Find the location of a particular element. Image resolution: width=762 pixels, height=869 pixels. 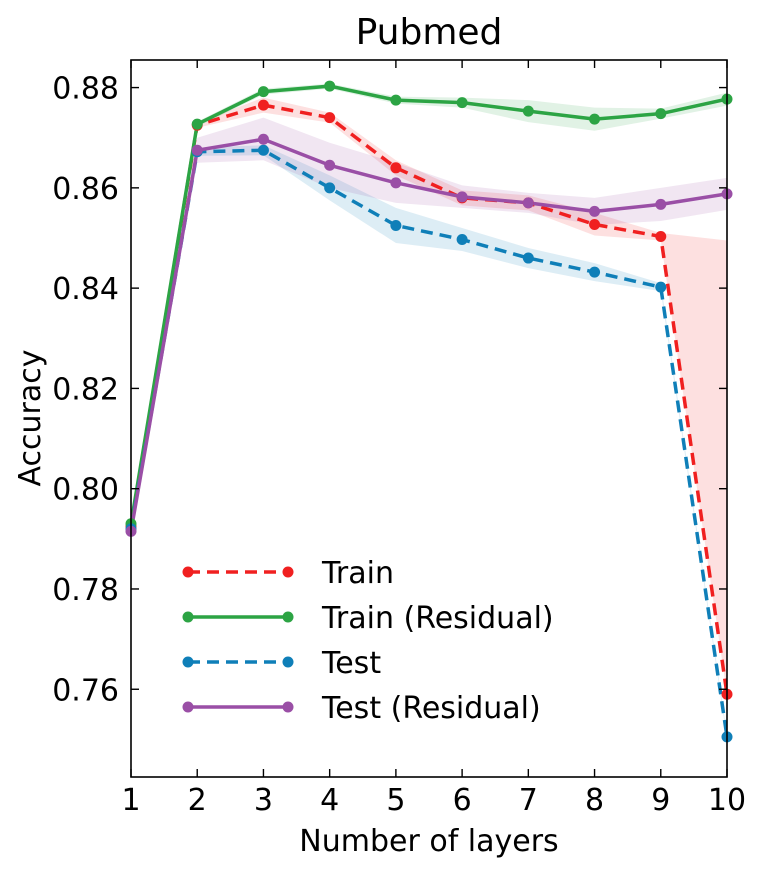

legend-label: Test is located at coordinates (351, 663).